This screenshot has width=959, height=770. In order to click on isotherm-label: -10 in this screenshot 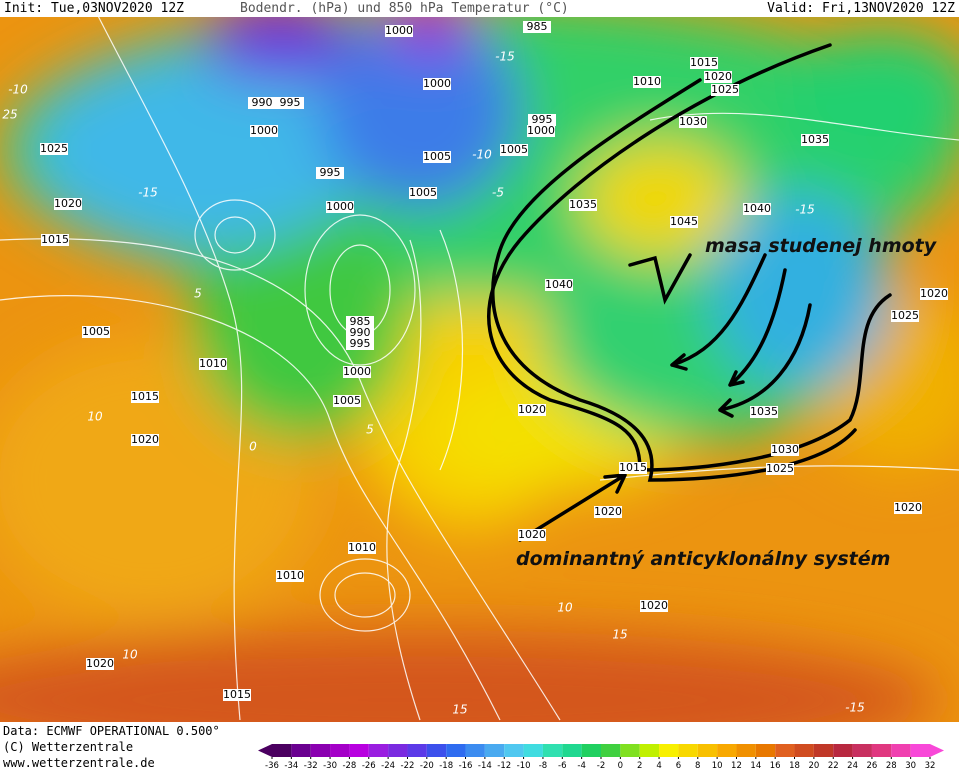, I will do `click(482, 155)`.